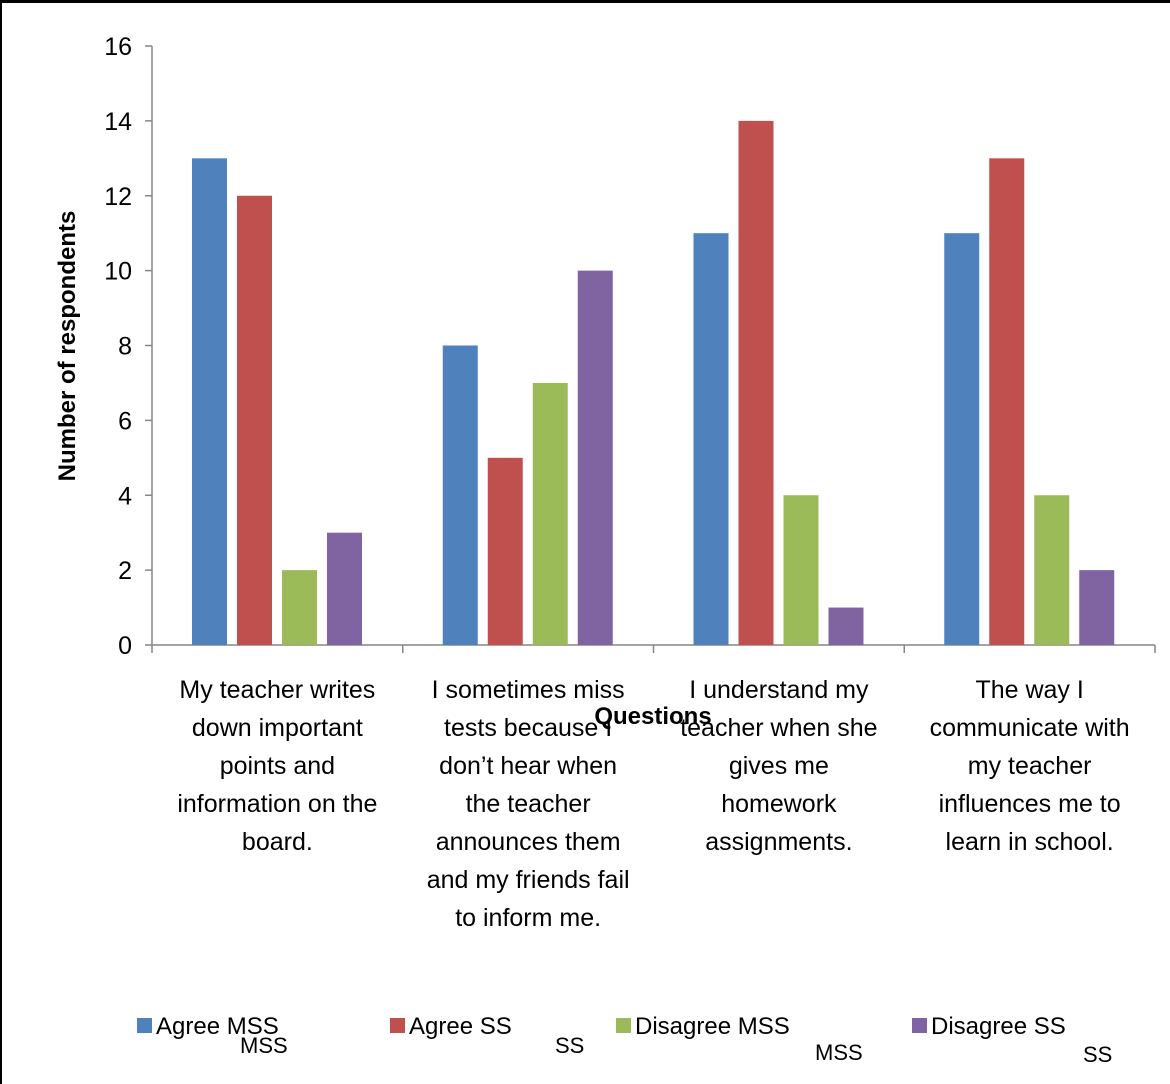  Describe the element at coordinates (277, 690) in the screenshot. I see `category-label-line: My teacher writes` at that location.